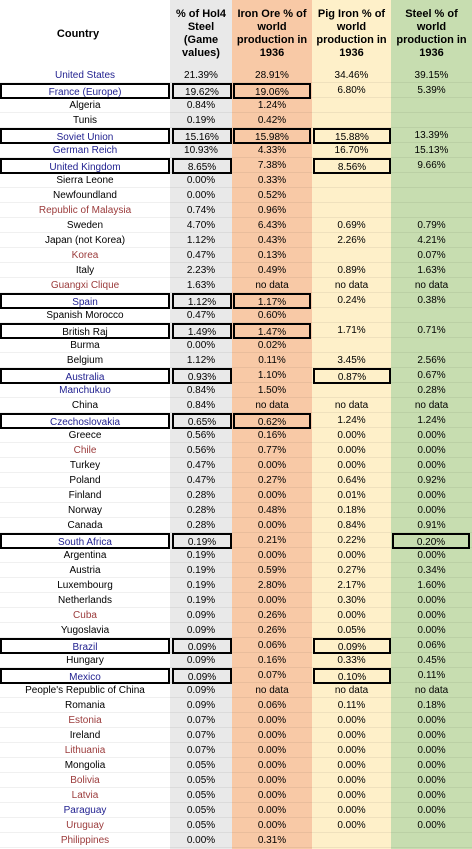 This screenshot has width=472, height=849. Describe the element at coordinates (351, 600) in the screenshot. I see `pig-iron-cell: 0.30%` at that location.